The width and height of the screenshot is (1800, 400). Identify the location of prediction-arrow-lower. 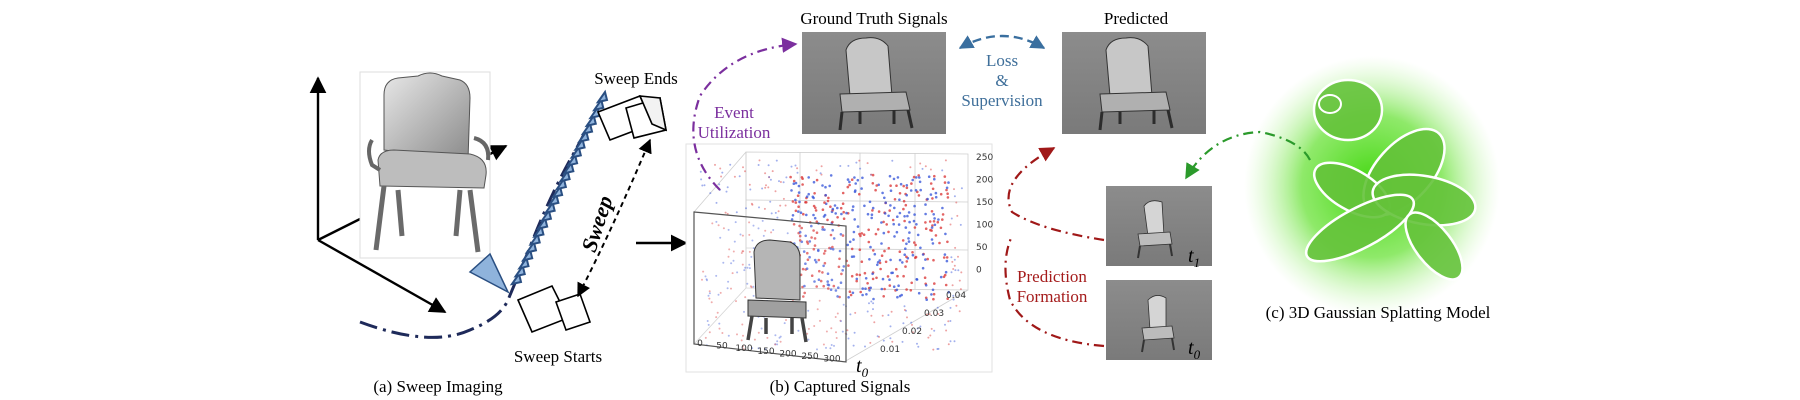
(1054, 291).